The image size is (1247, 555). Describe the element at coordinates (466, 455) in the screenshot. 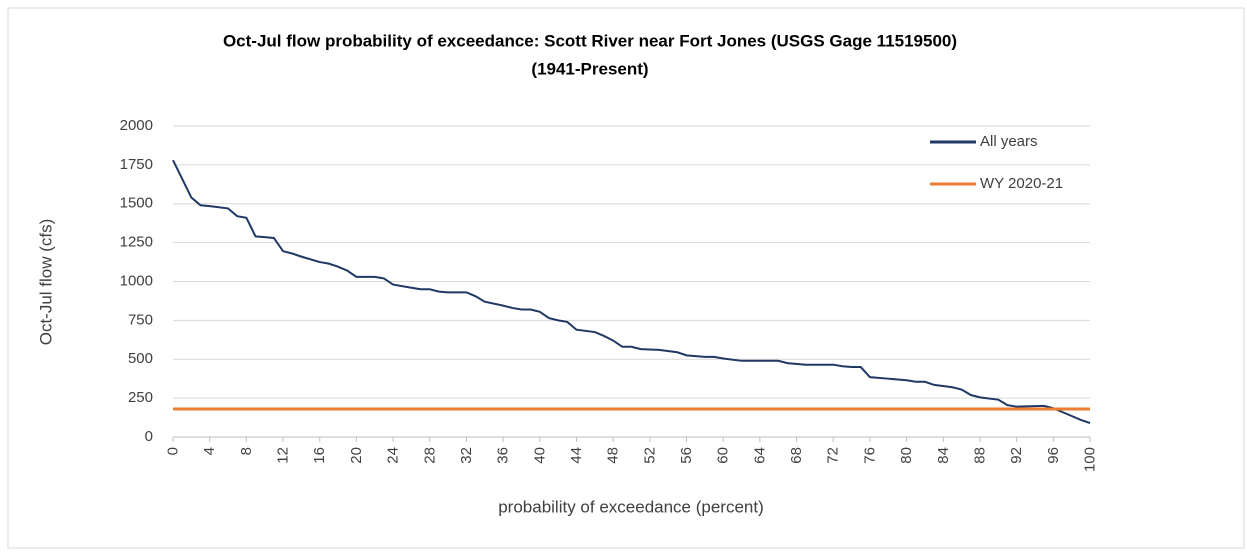

I see `x-tick-label: 32` at that location.